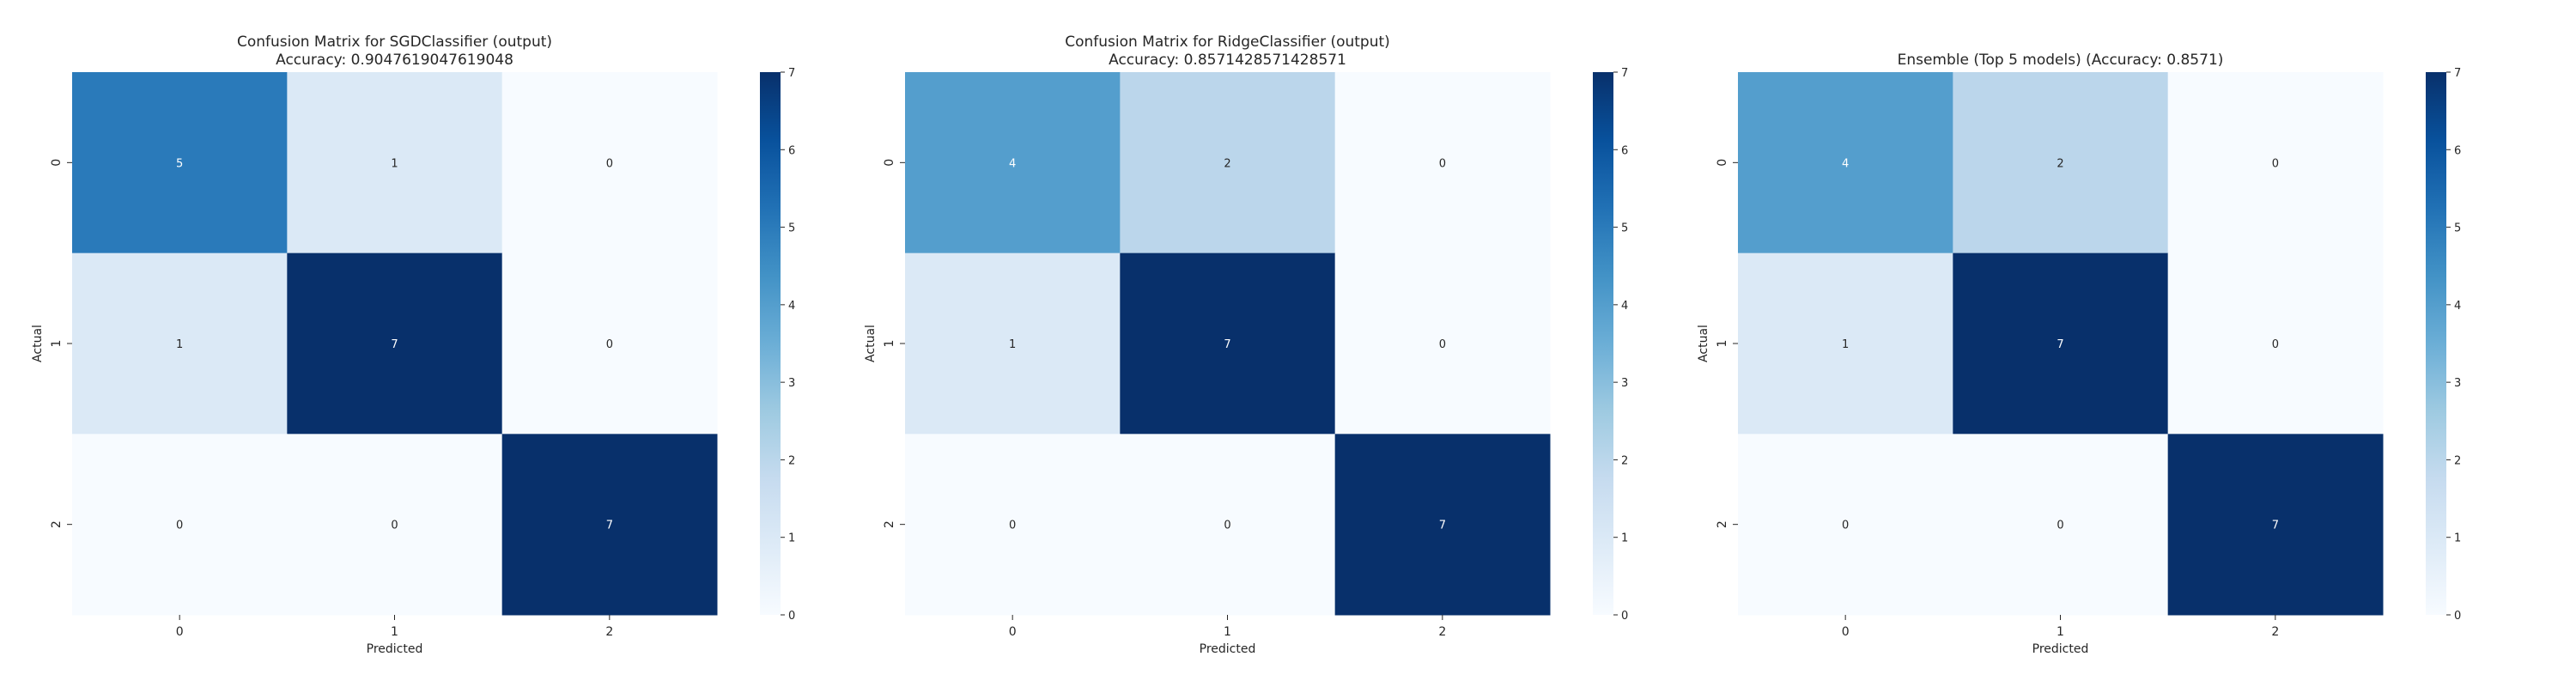 The image size is (2576, 687). I want to click on cell-value-label: 4, so click(1845, 163).